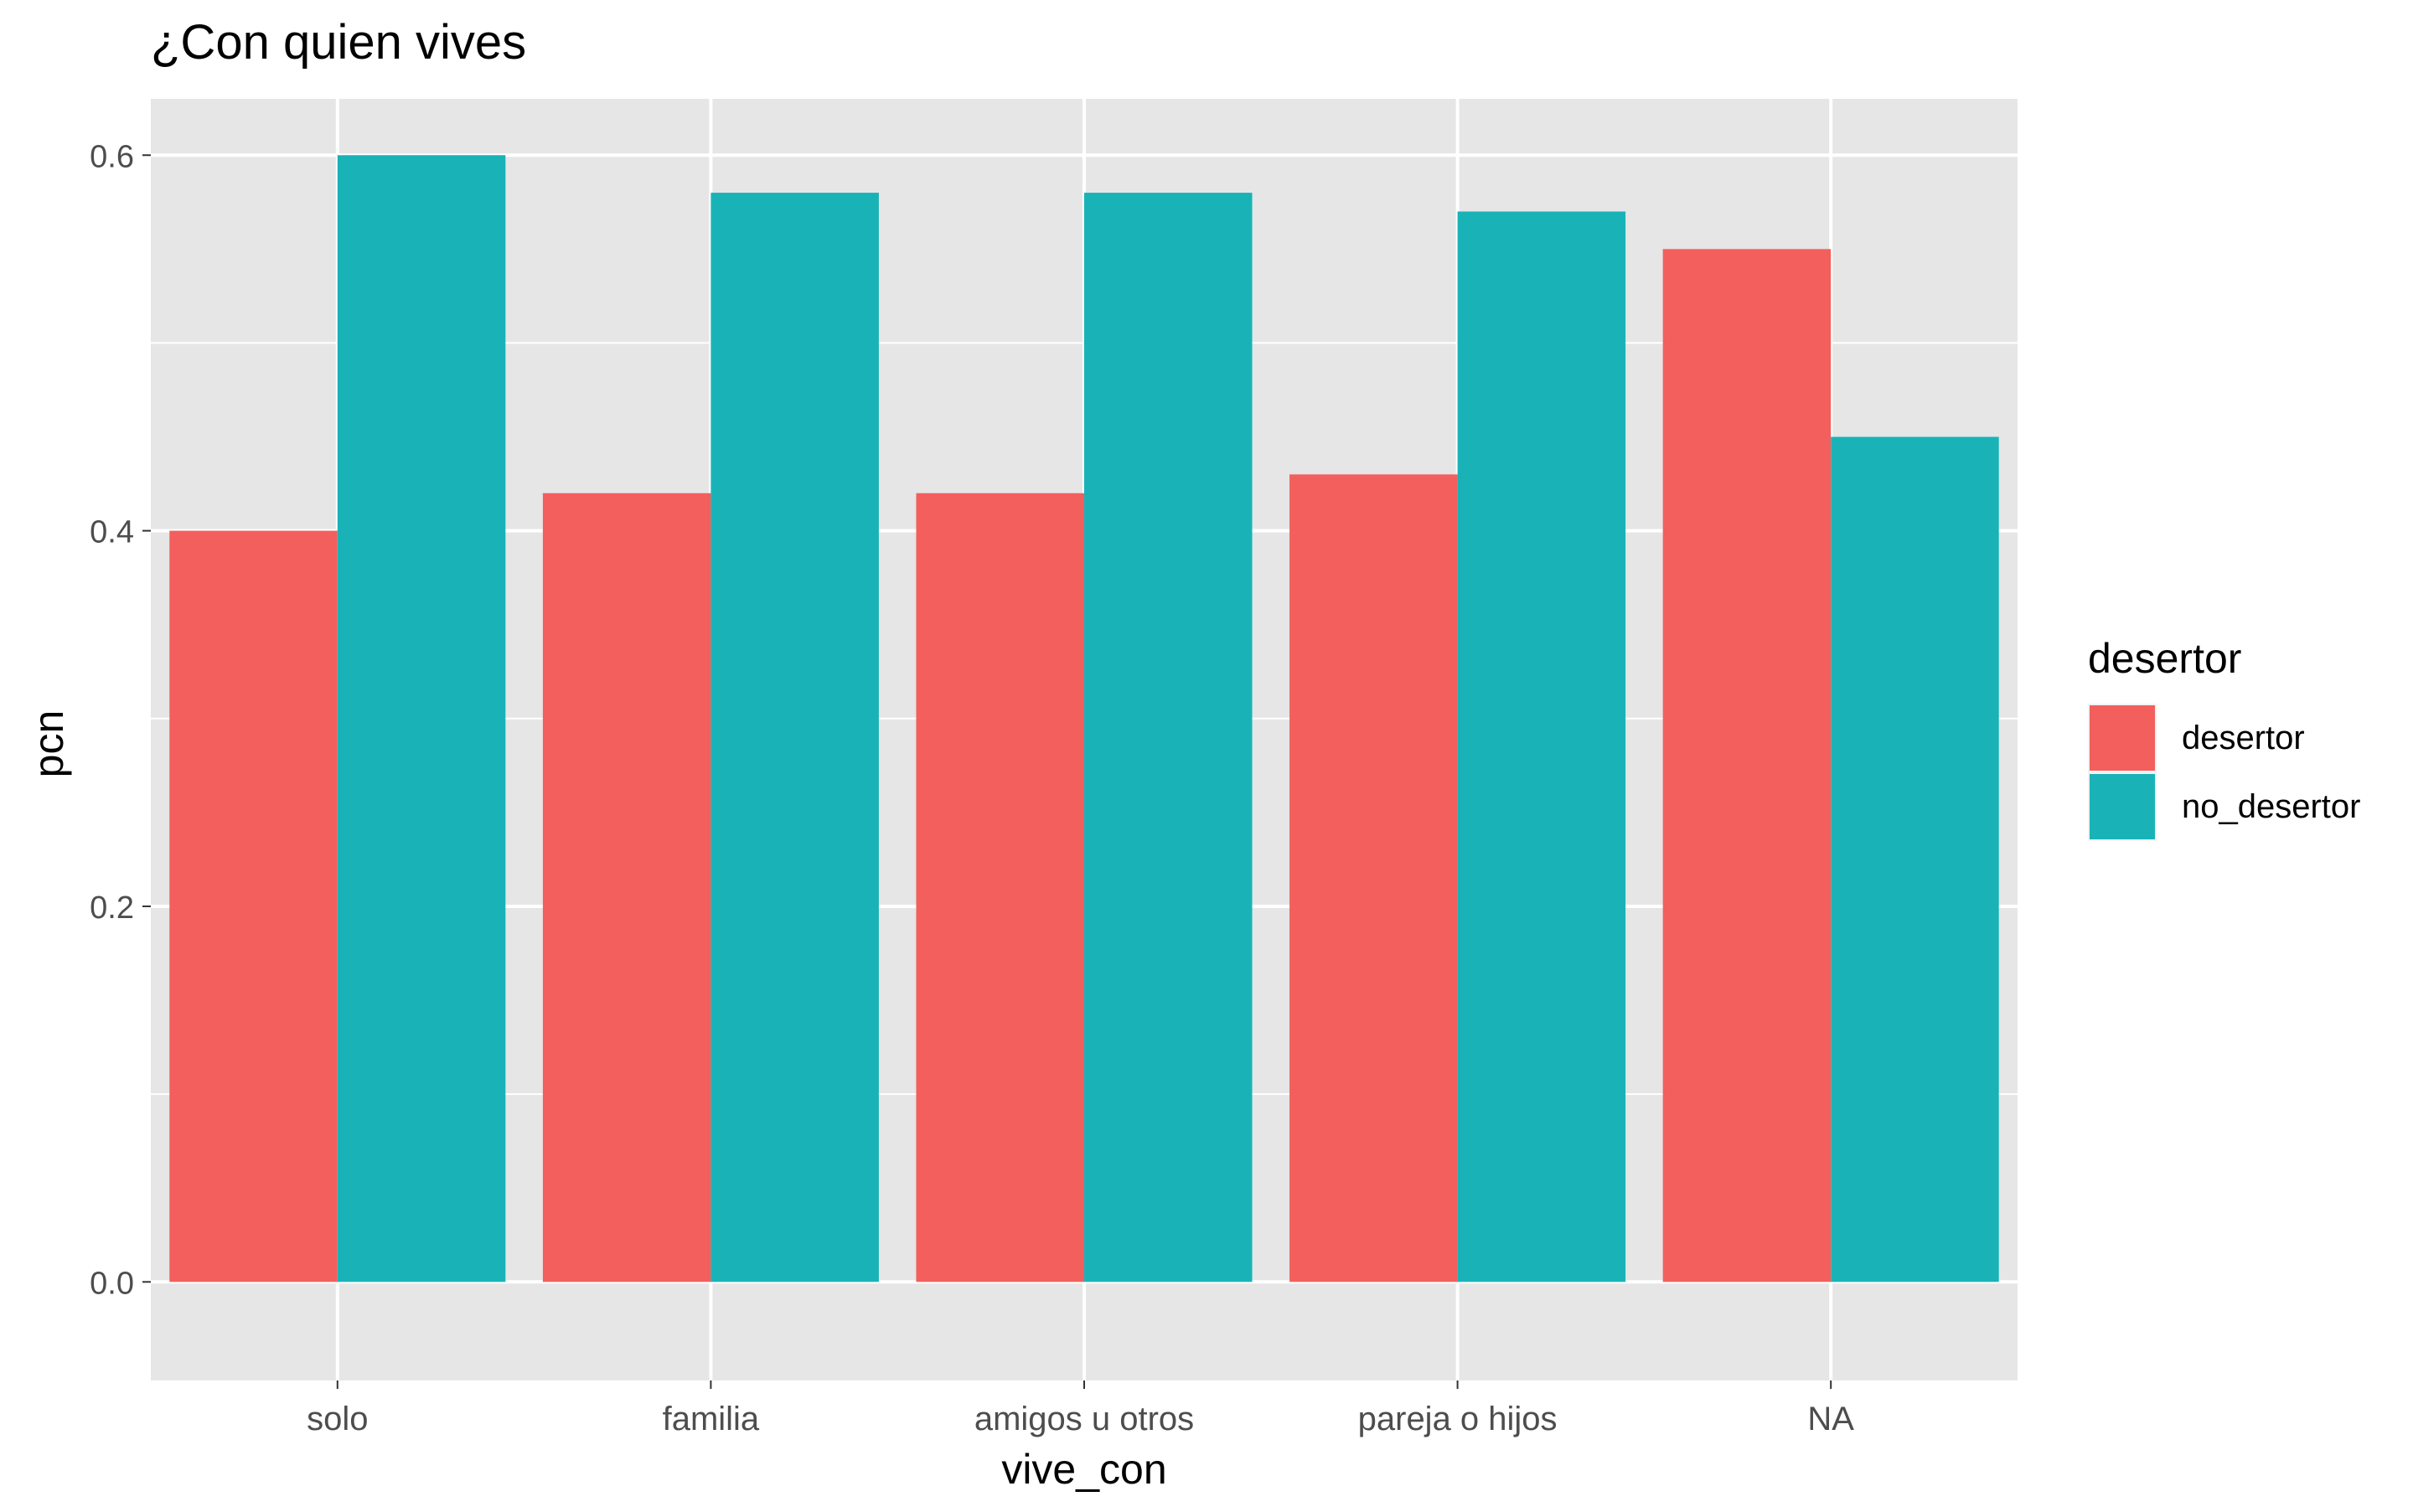 The image size is (2413, 1512). What do you see at coordinates (1541, 746) in the screenshot?
I see `bar-no_desertor-pareja-o-hijos` at bounding box center [1541, 746].